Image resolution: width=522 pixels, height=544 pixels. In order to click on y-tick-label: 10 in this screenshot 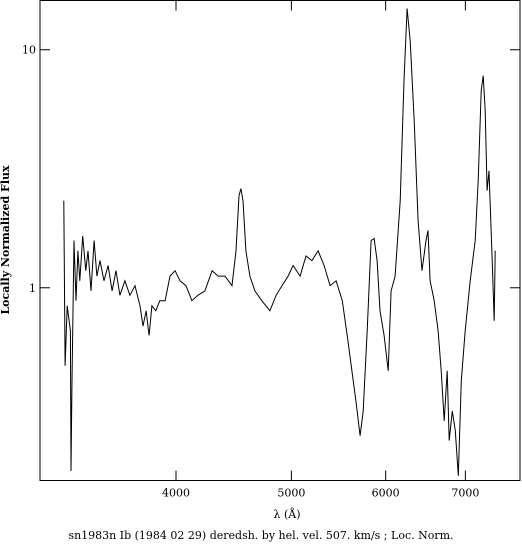, I will do `click(29, 50)`.